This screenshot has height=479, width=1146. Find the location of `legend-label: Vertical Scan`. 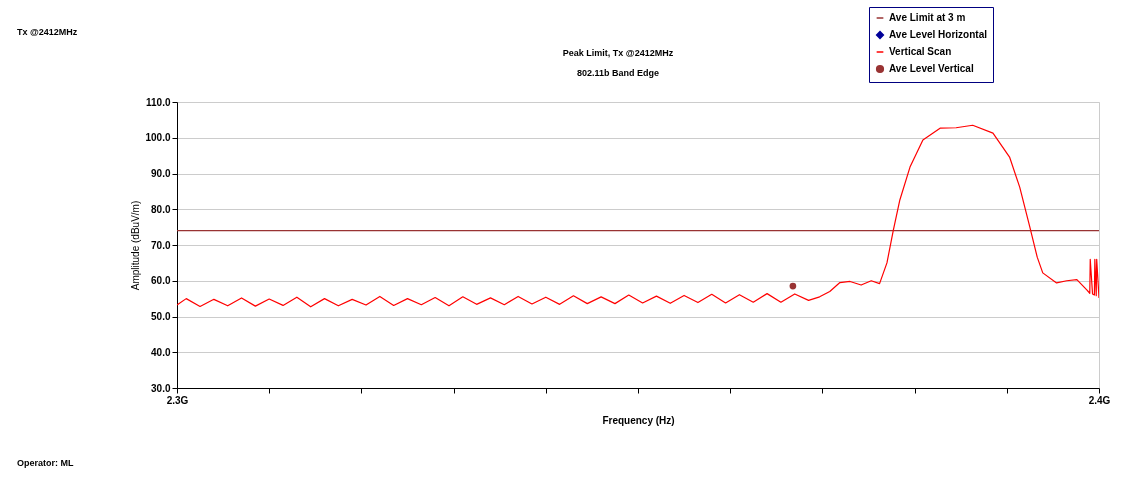

legend-label: Vertical Scan is located at coordinates (920, 51).